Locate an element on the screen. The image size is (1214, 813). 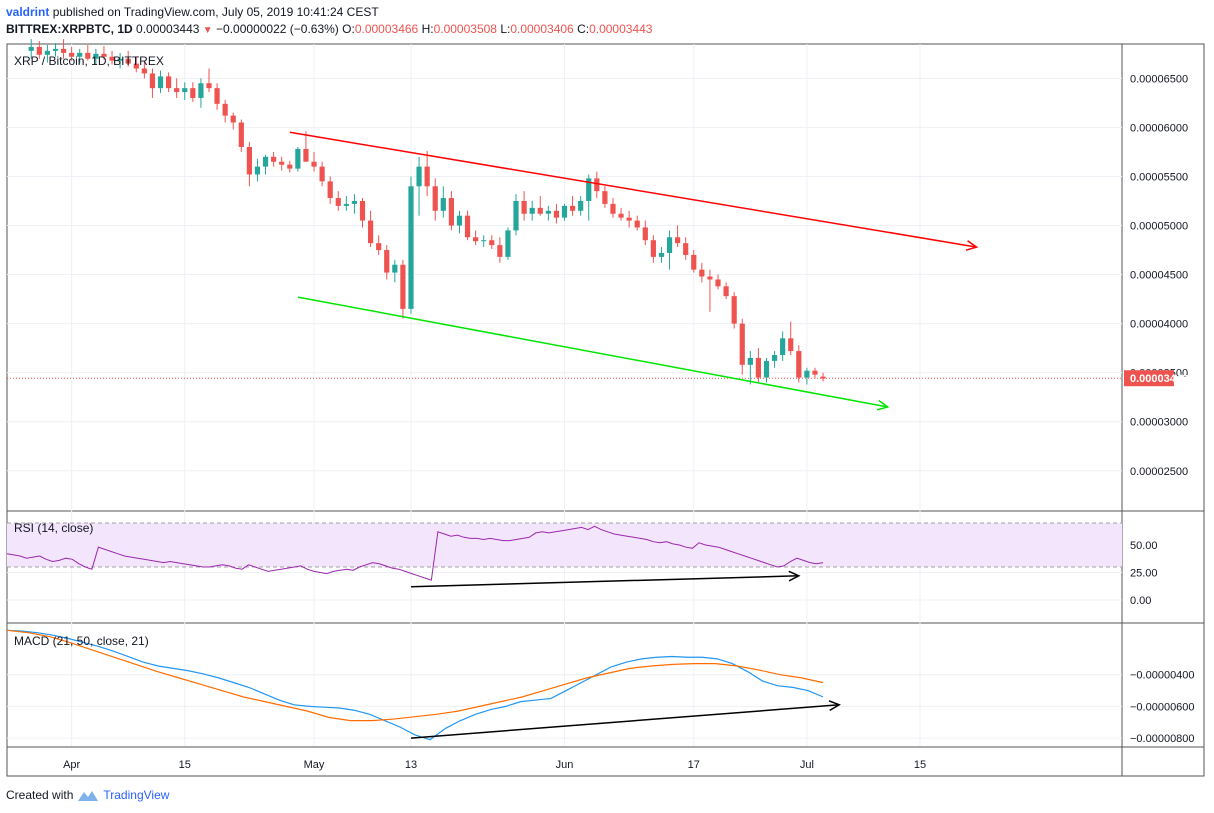
close-label: C: is located at coordinates (583, 29).